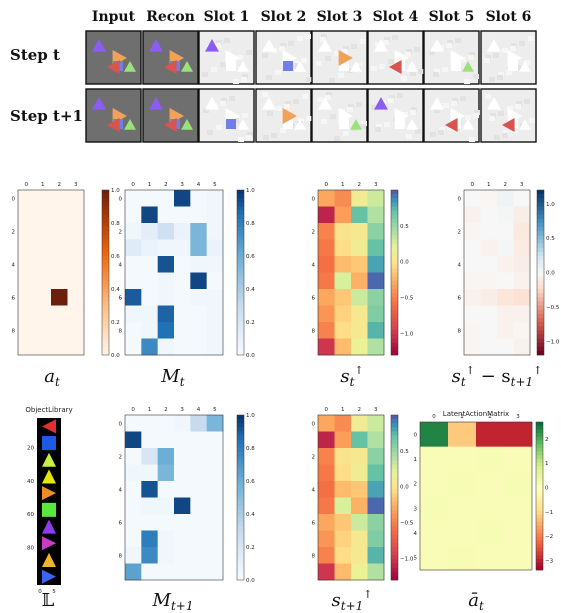 This screenshot has width=561, height=613. I want to click on triangle-purple, so click(156, 45).